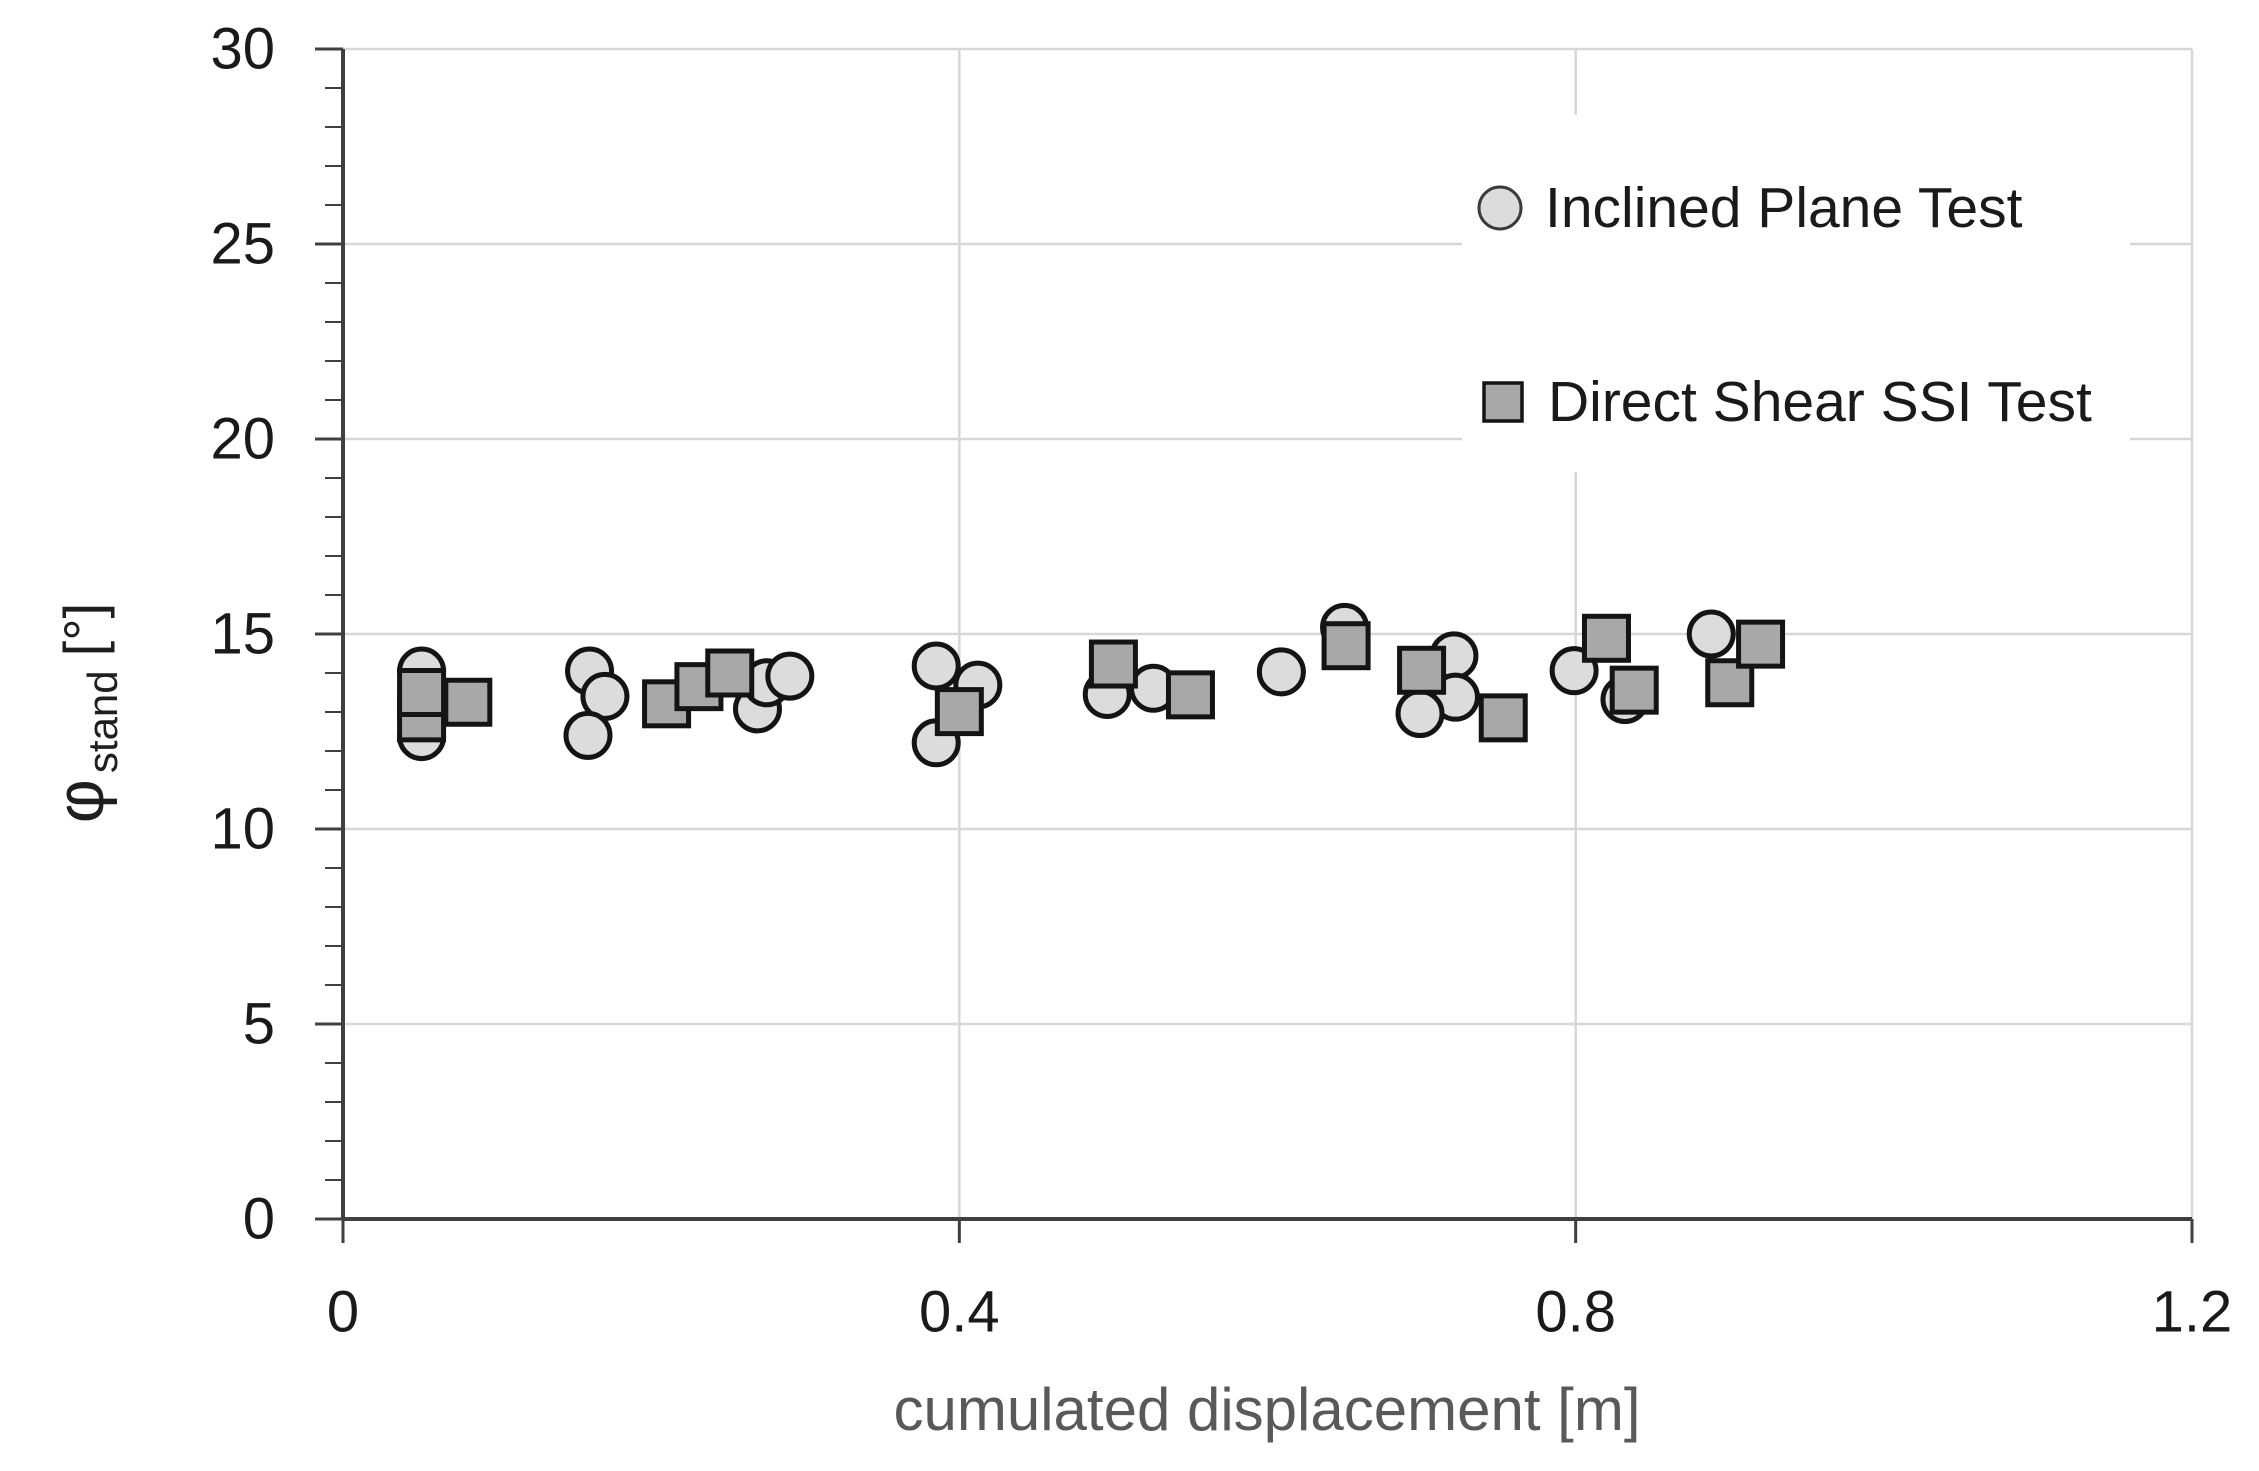 The width and height of the screenshot is (2259, 1471). Describe the element at coordinates (259, 1219) in the screenshot. I see `y-tick-label: 0` at that location.